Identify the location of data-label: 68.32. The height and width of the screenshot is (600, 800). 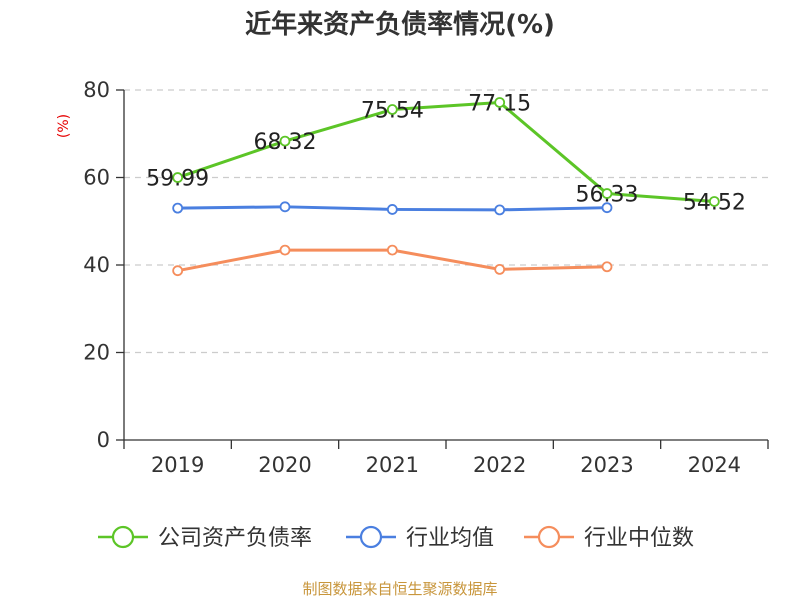
(285, 142).